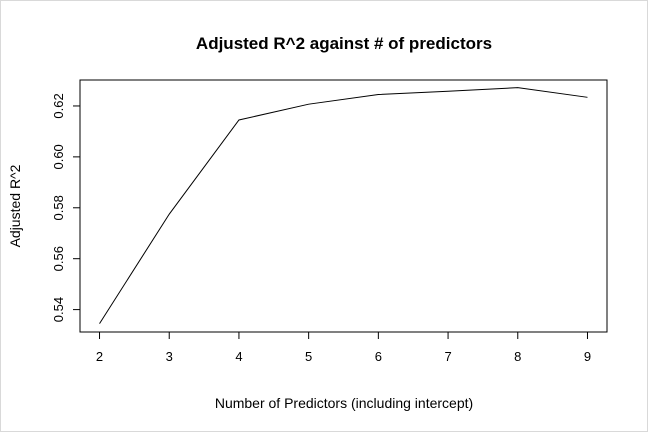 This screenshot has width=648, height=432. I want to click on x-tick-label: 2, so click(99, 356).